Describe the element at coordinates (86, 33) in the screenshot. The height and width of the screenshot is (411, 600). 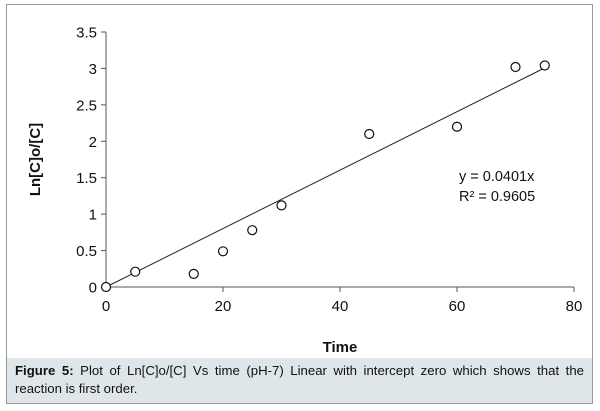
I see `y-tick-label: 3.5` at that location.